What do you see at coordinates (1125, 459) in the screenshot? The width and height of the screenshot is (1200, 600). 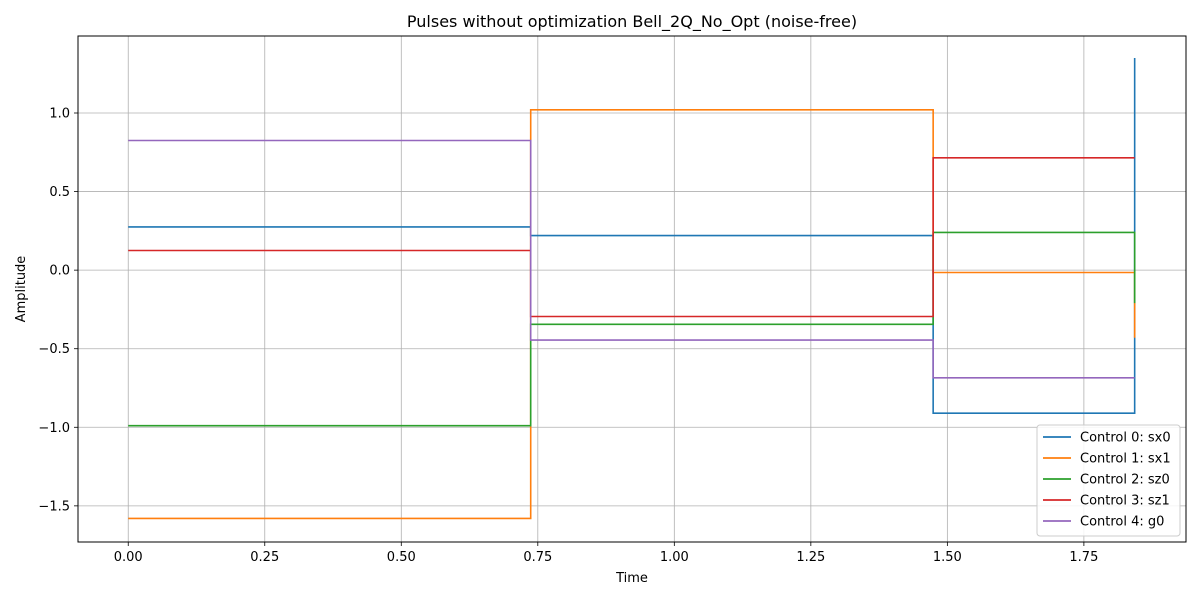 I see `legend-label: Control 1: sx1` at bounding box center [1125, 459].